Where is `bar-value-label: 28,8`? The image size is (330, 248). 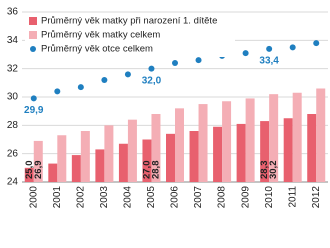 bar-value-label: 28,8 is located at coordinates (155, 170).